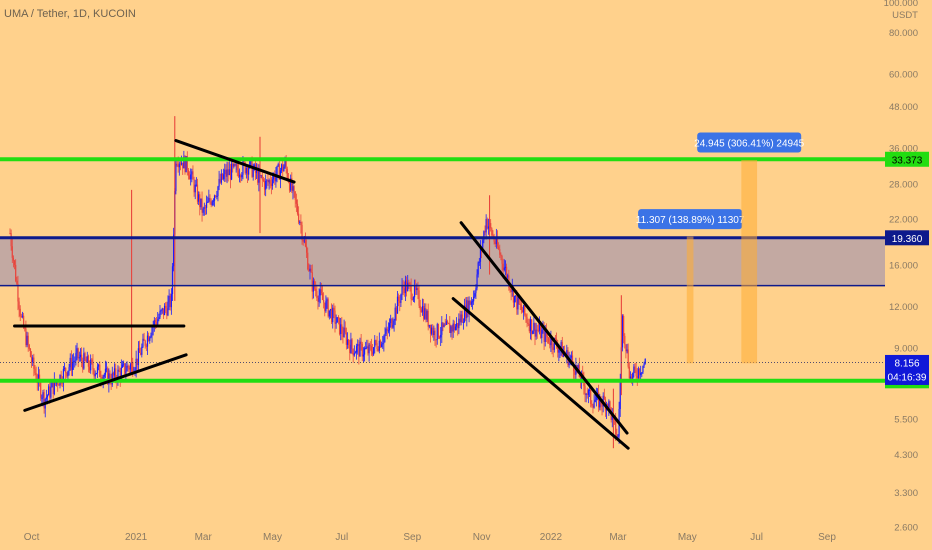 The height and width of the screenshot is (550, 932). I want to click on current-price-tag-box, so click(907, 369).